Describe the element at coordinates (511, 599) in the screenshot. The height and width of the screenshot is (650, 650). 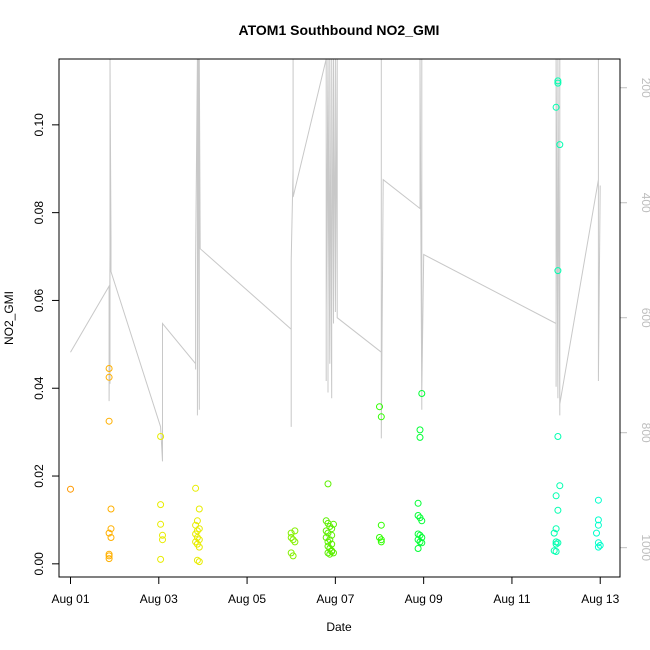
I see `x-tick-label: Aug 11` at that location.